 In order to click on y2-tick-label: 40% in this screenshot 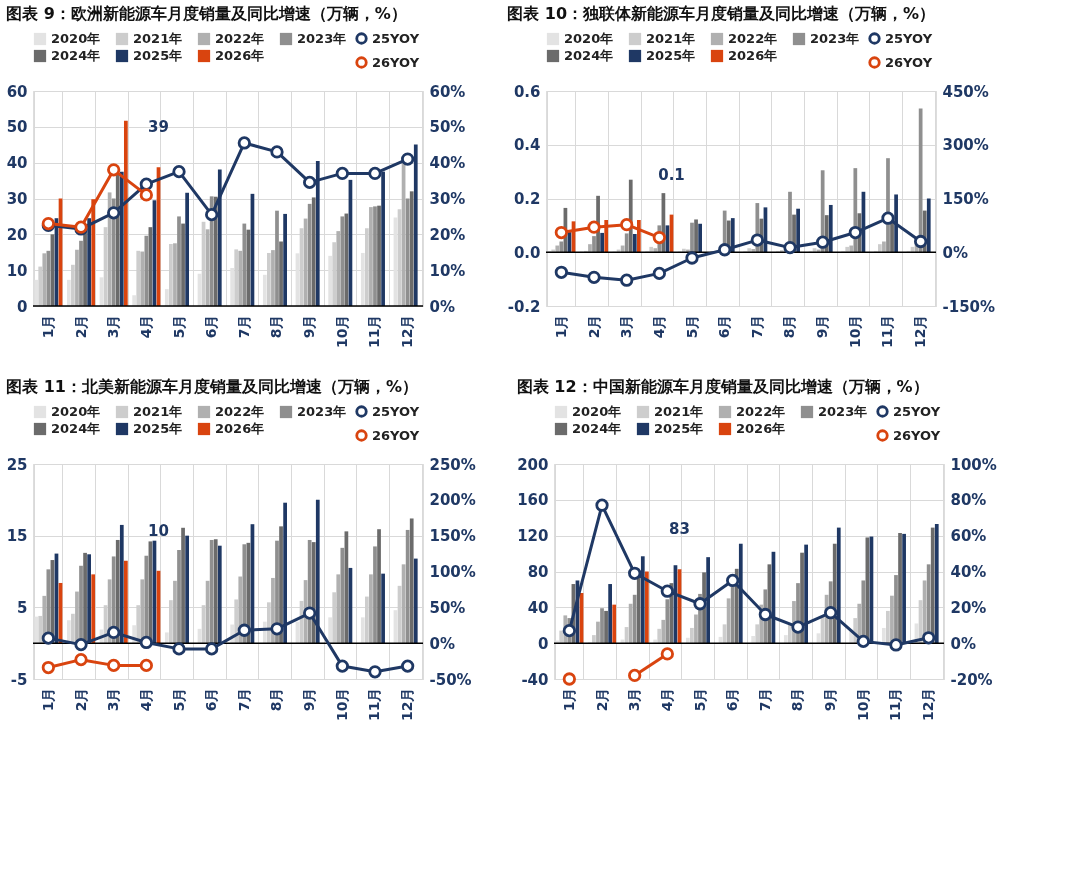, I will do `click(968, 572)`.